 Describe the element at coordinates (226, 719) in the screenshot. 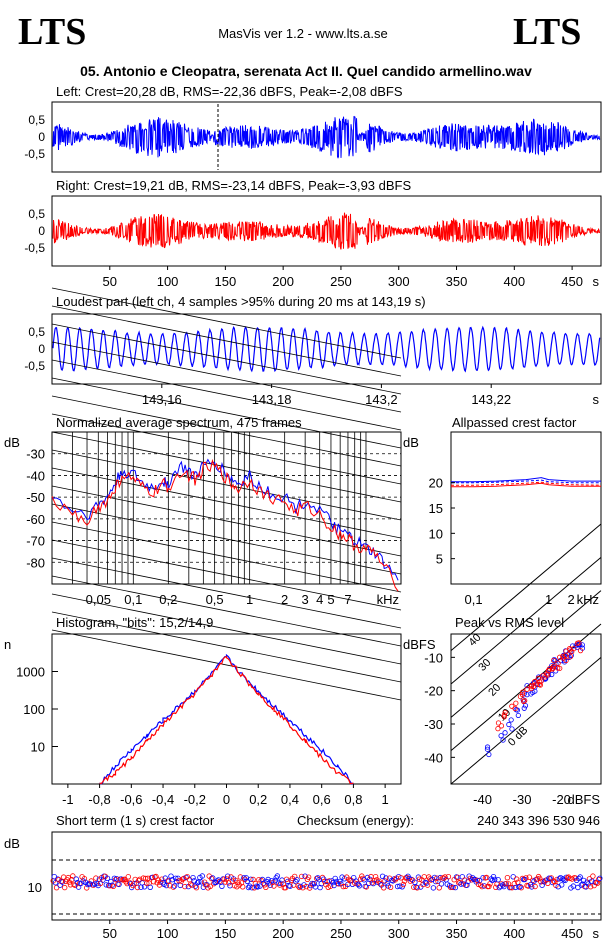

I see `histogram-series` at that location.